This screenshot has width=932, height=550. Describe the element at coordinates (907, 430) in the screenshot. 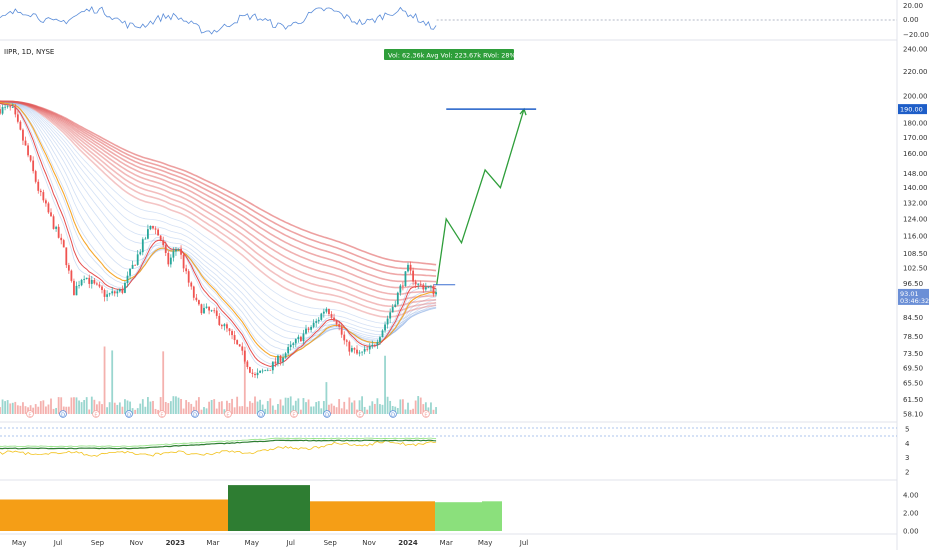

I see `mid-tick-label: 5` at that location.